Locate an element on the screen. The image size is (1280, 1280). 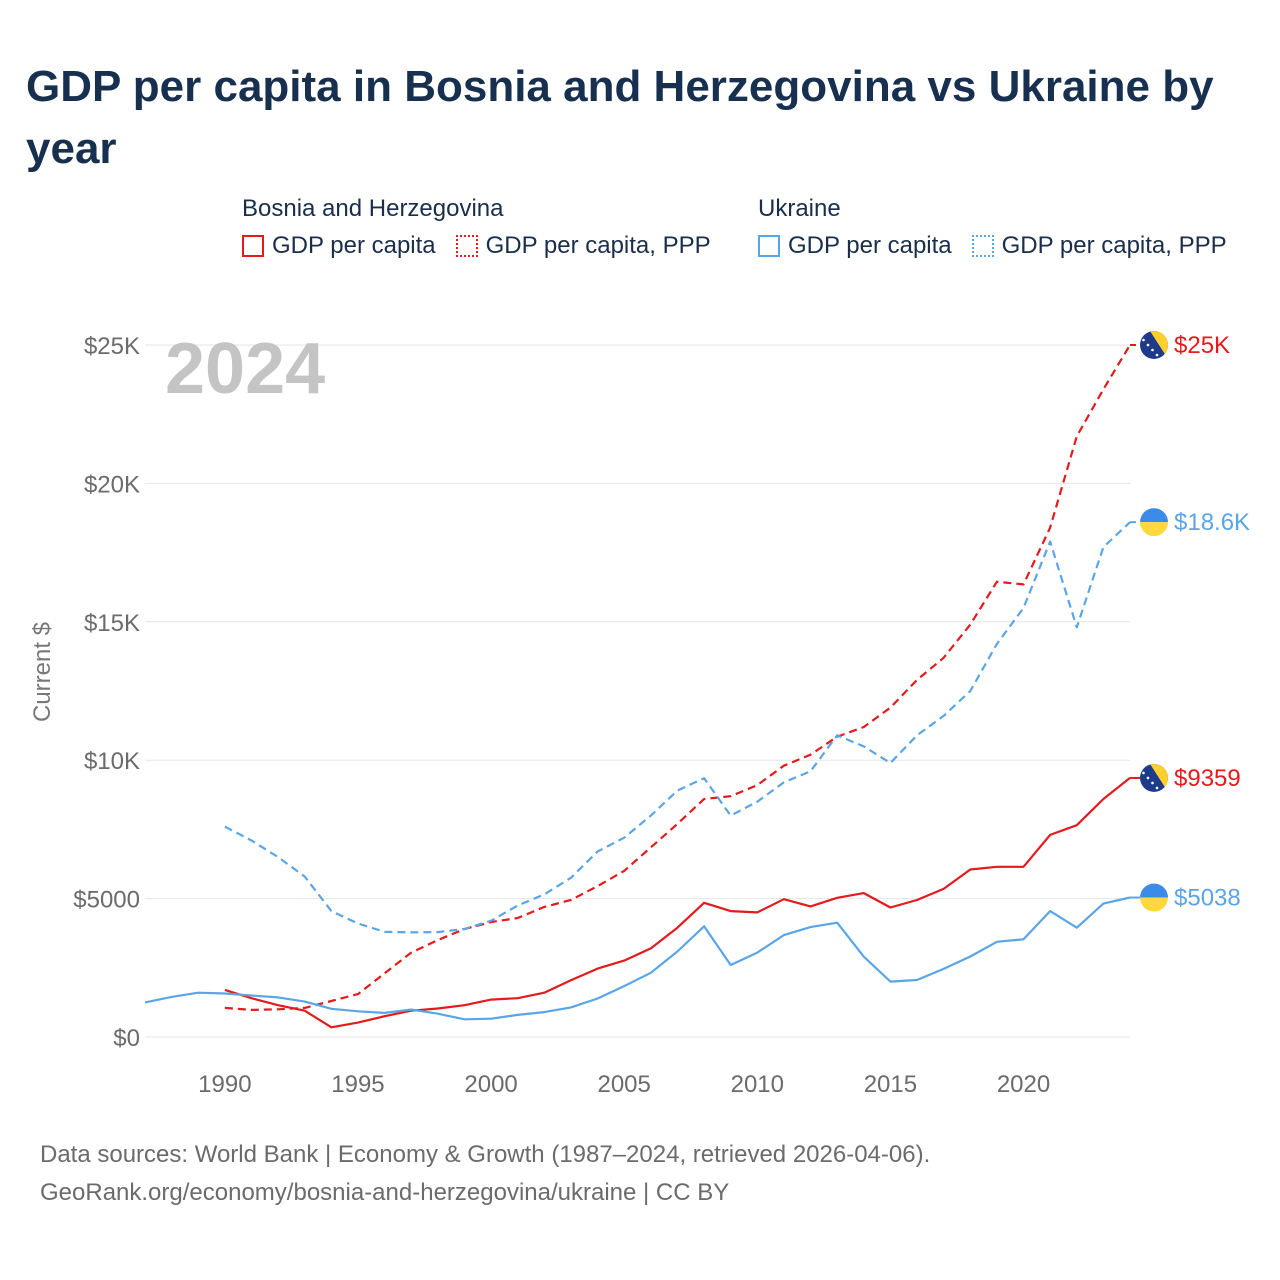
ukraine-flag-icon is located at coordinates (1154, 522).